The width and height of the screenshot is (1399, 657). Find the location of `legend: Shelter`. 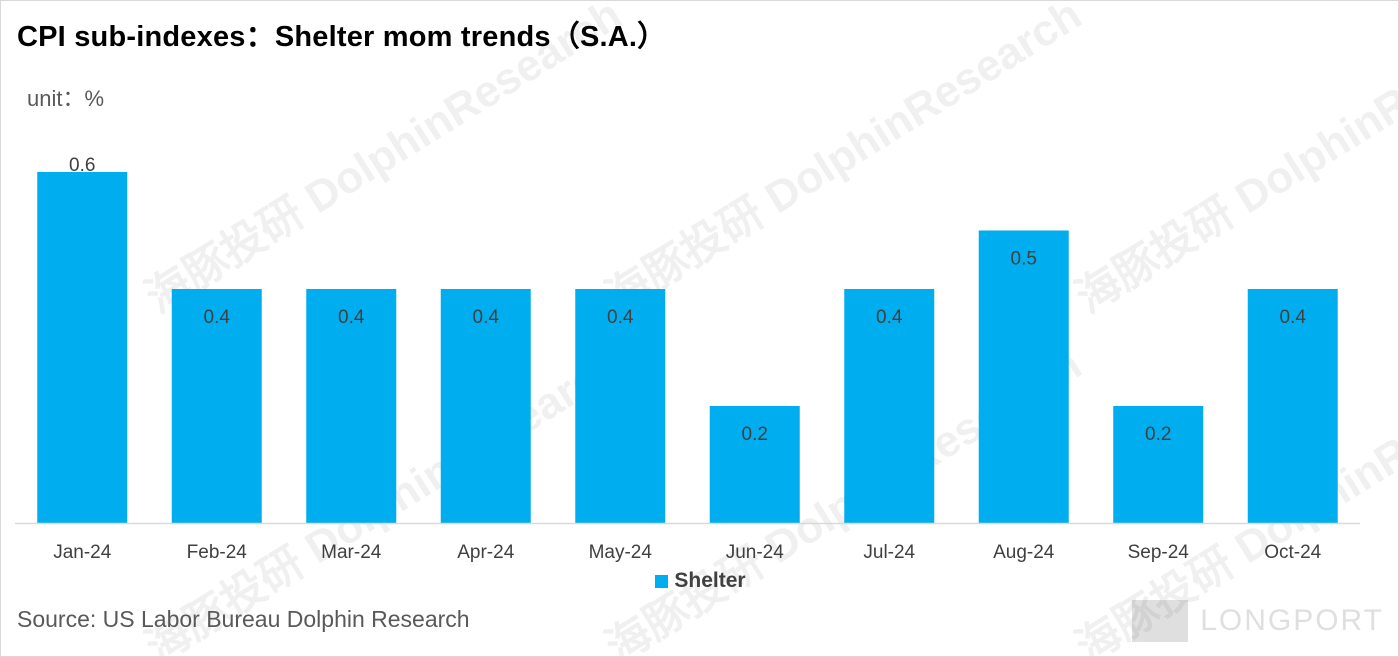

legend: Shelter is located at coordinates (699, 581).